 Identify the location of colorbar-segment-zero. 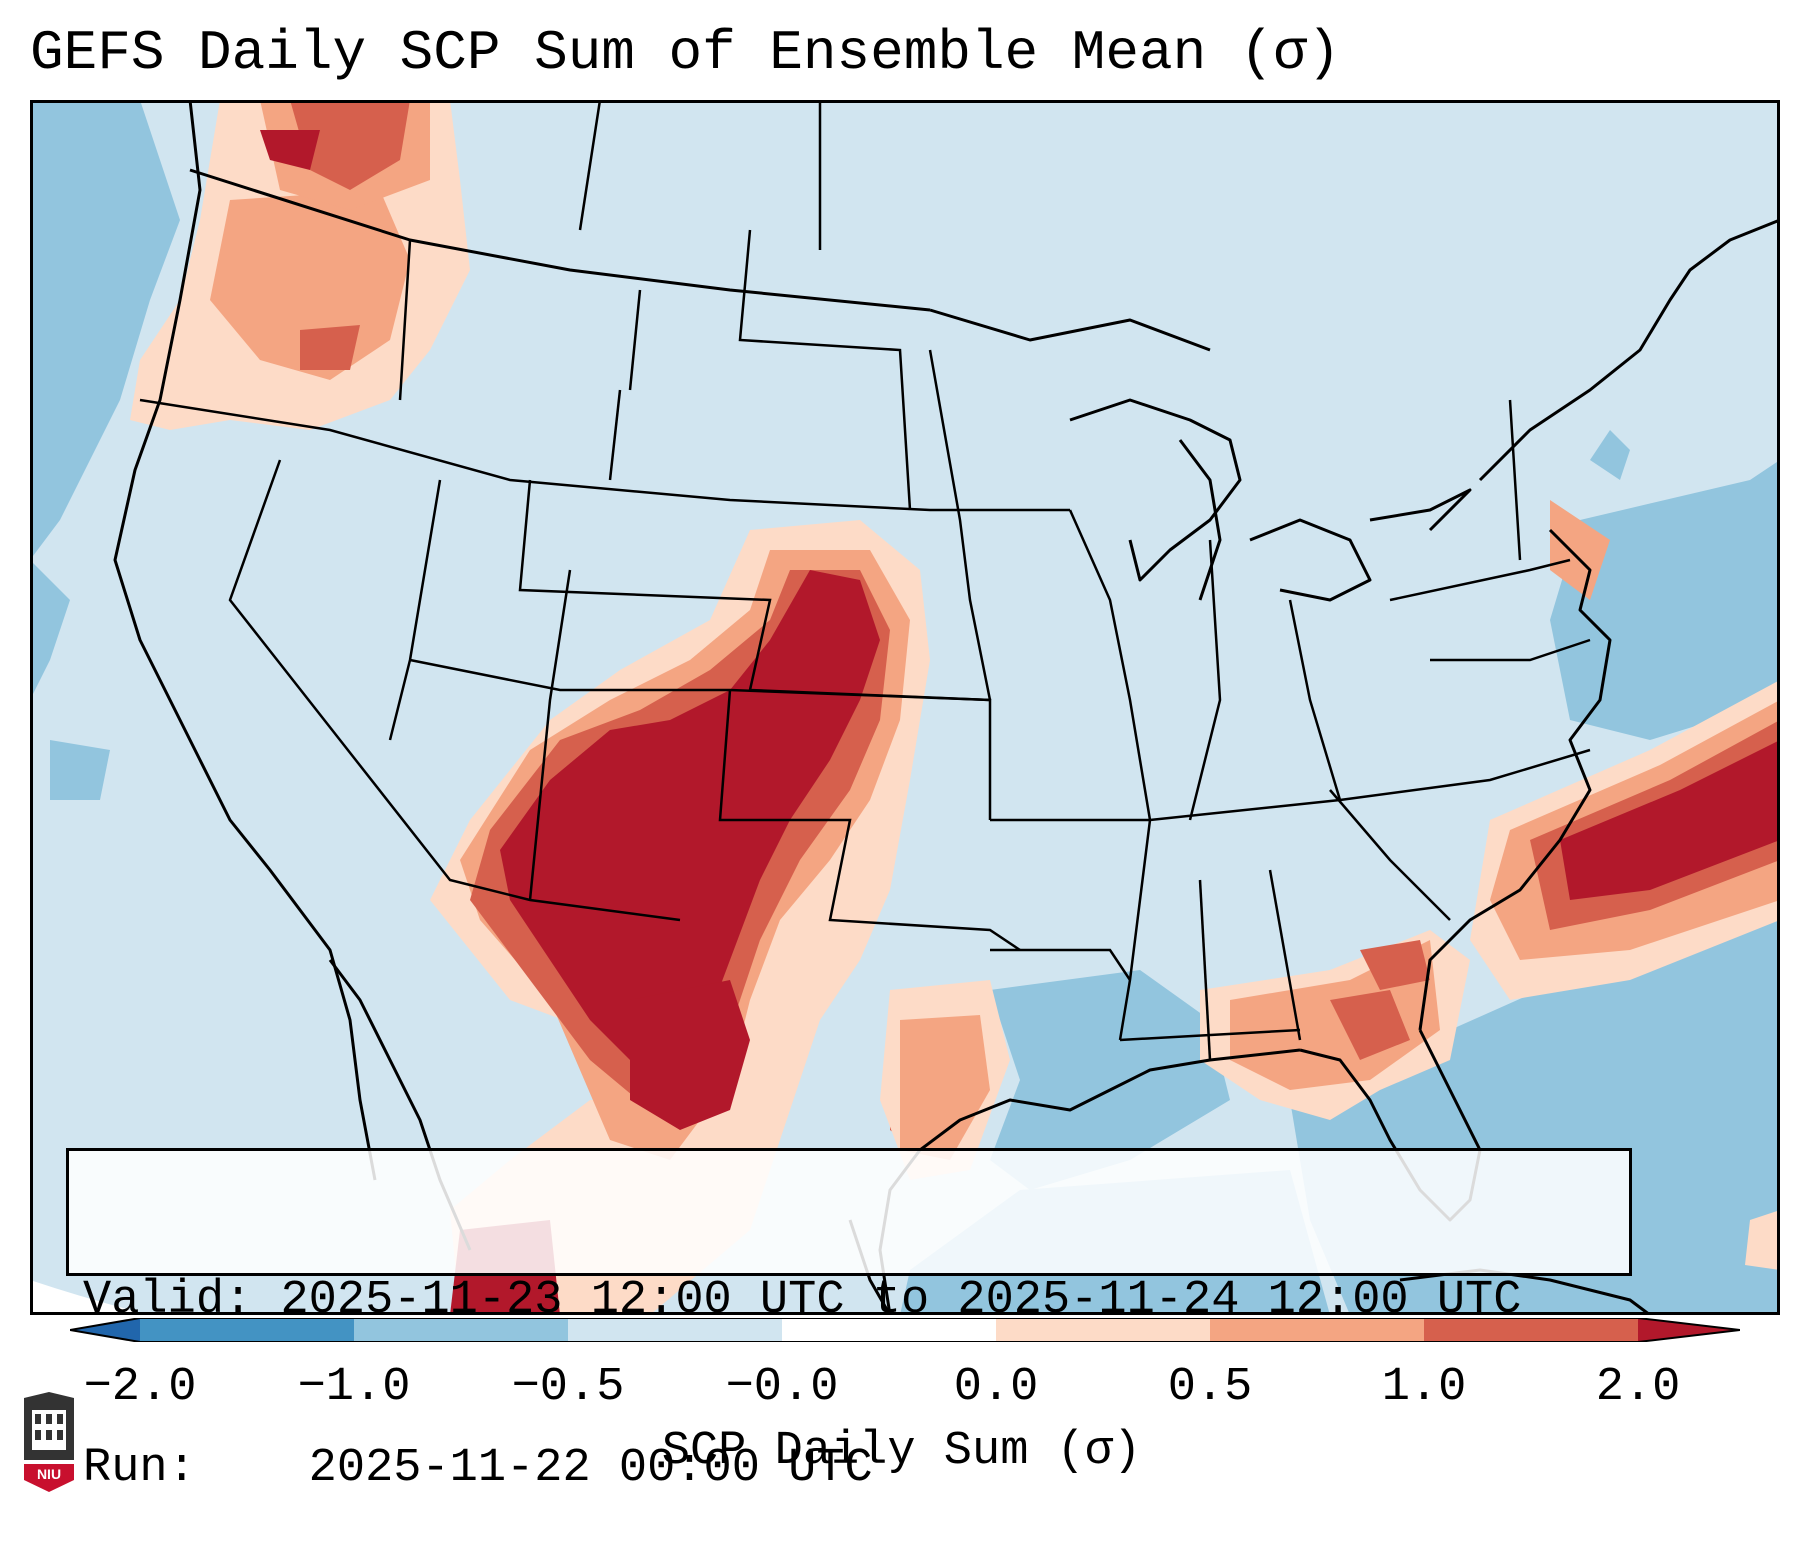
(889, 1330).